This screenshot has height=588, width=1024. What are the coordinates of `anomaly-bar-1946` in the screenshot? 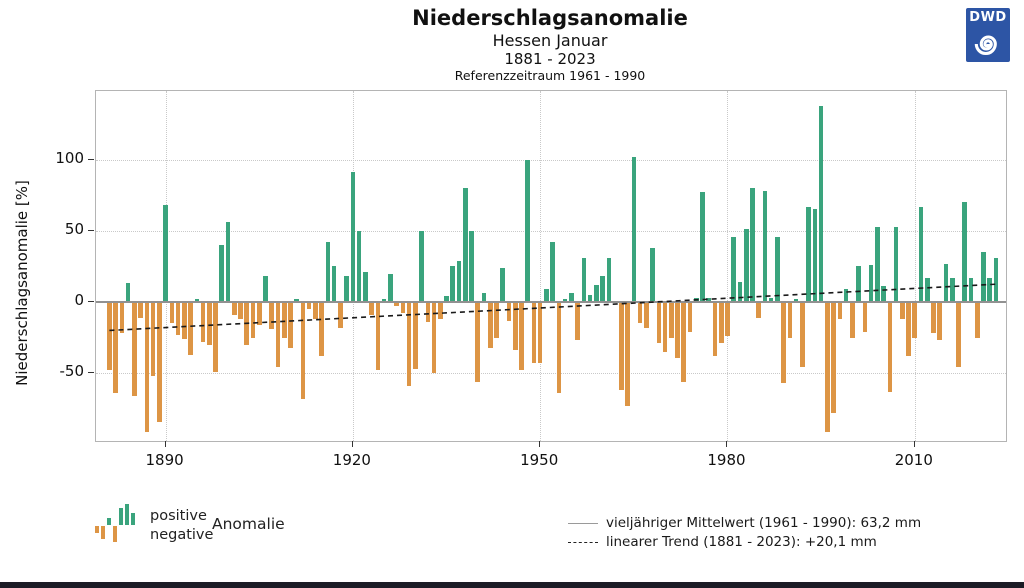 It's located at (515, 326).